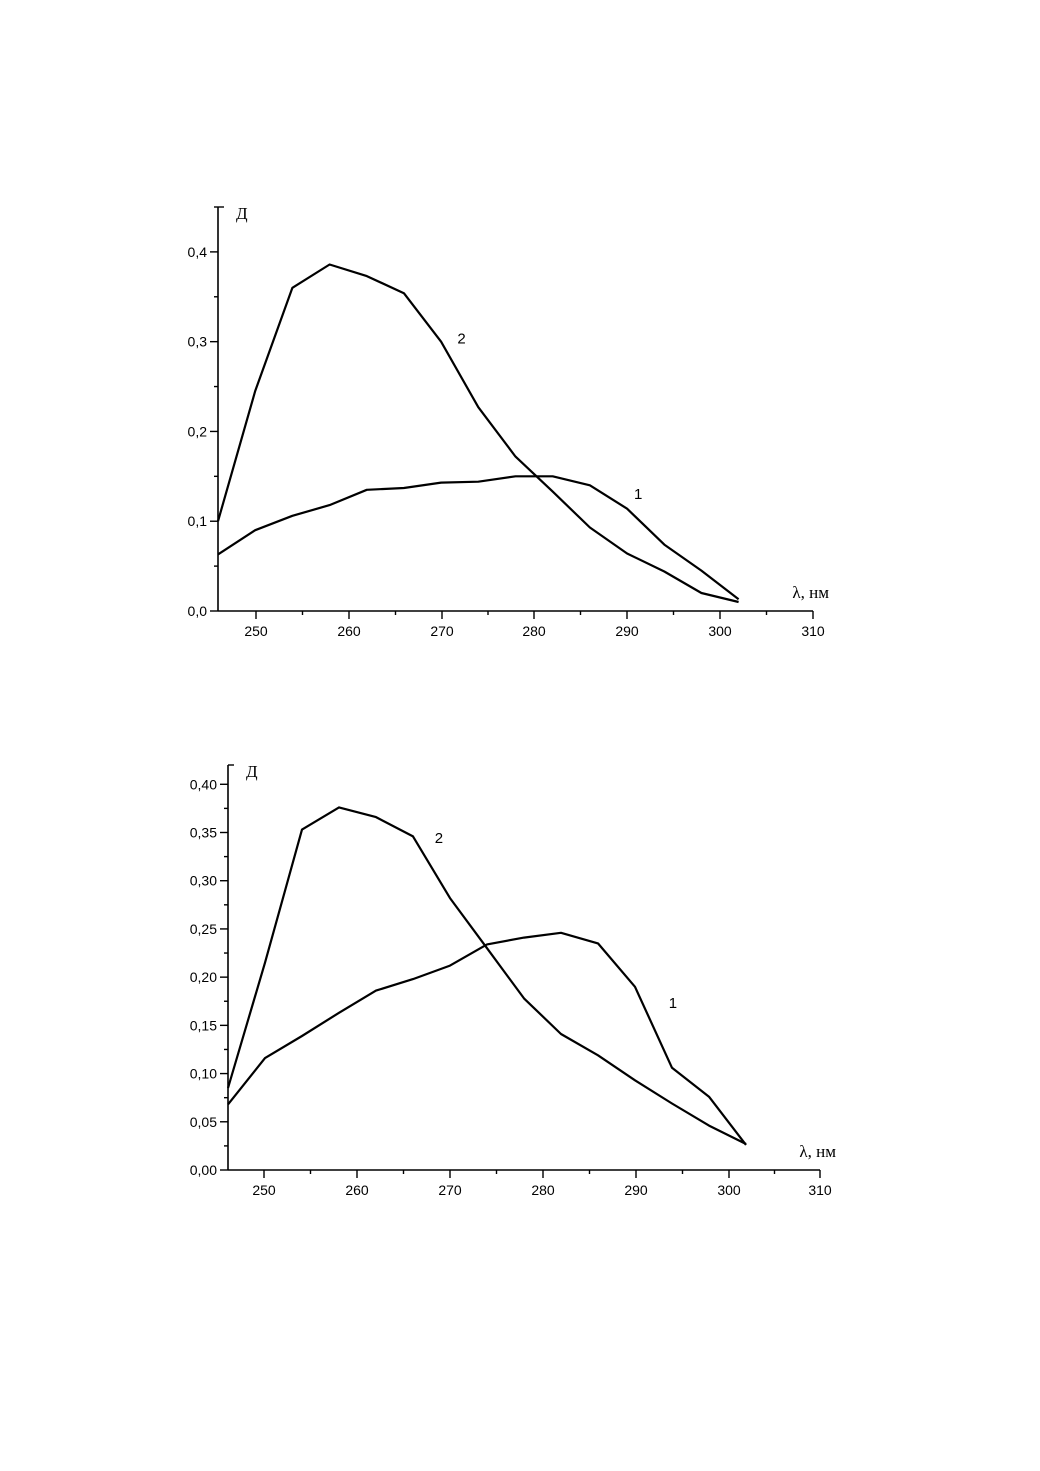 The width and height of the screenshot is (1040, 1471). Describe the element at coordinates (203, 977) in the screenshot. I see `y-tick-label: 0,20` at that location.